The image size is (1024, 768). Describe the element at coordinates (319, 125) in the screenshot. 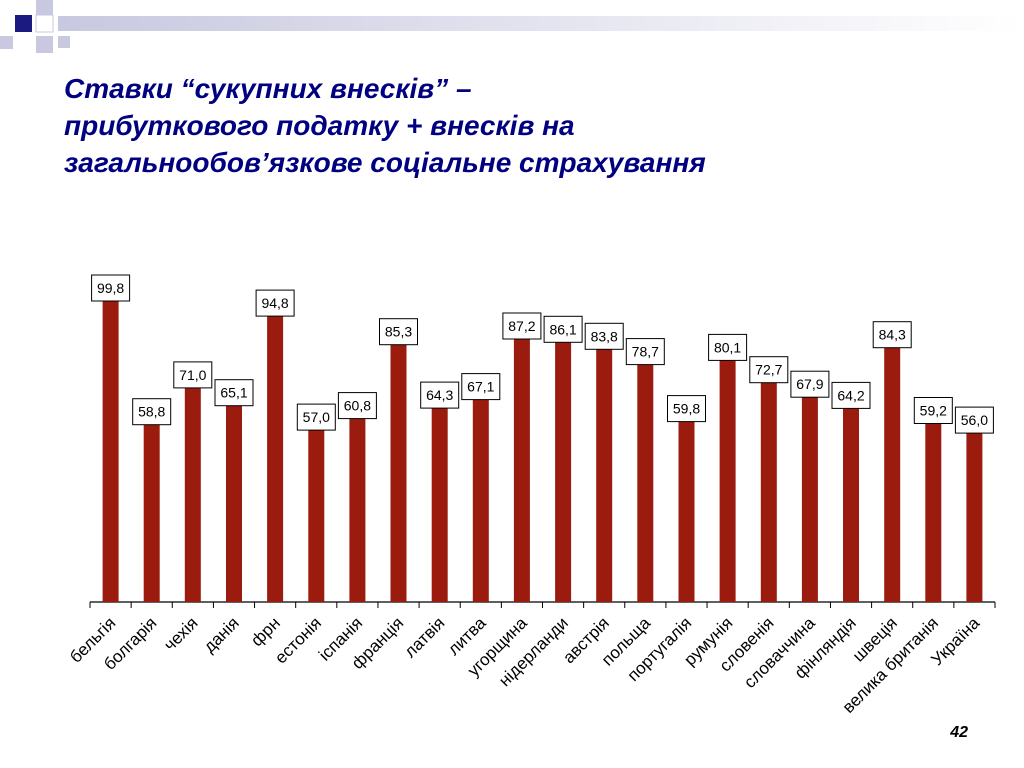

I see `title-line-2: прибуткового податку + внесків на` at that location.